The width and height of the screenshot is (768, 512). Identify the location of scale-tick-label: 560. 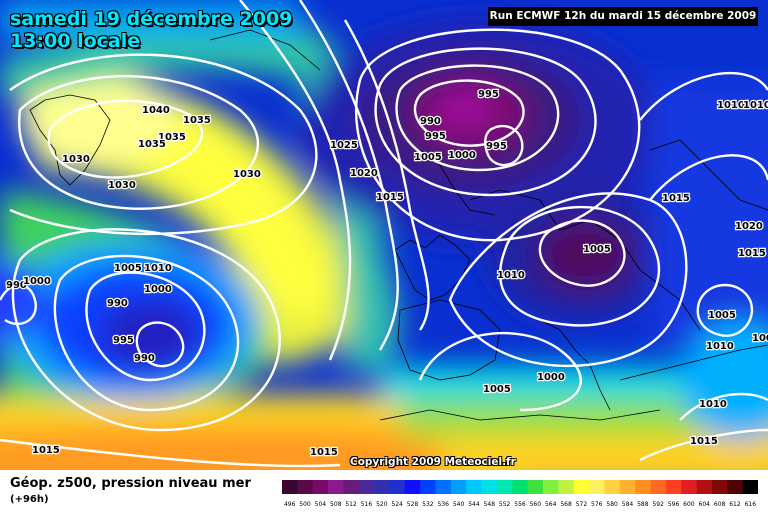
(536, 504).